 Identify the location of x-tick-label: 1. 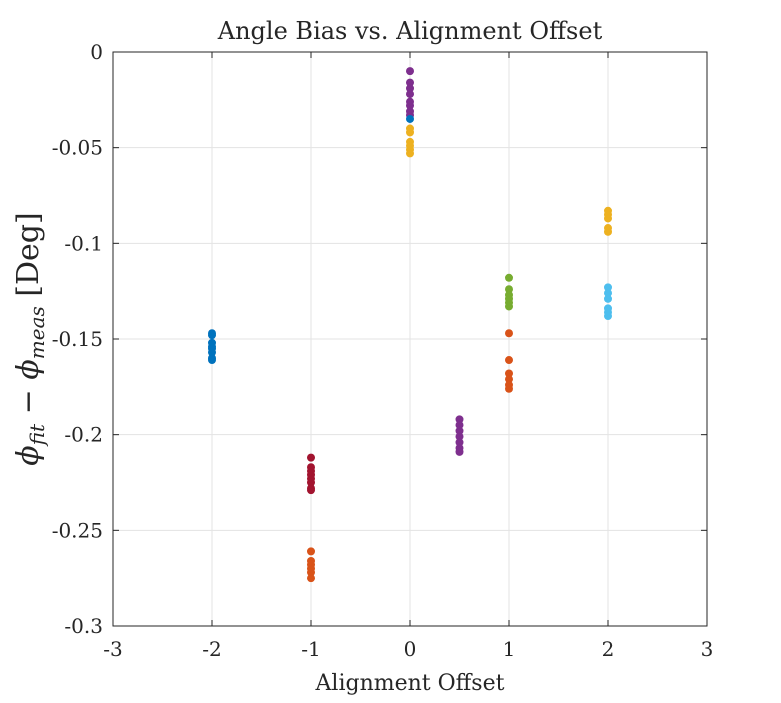
(509, 649).